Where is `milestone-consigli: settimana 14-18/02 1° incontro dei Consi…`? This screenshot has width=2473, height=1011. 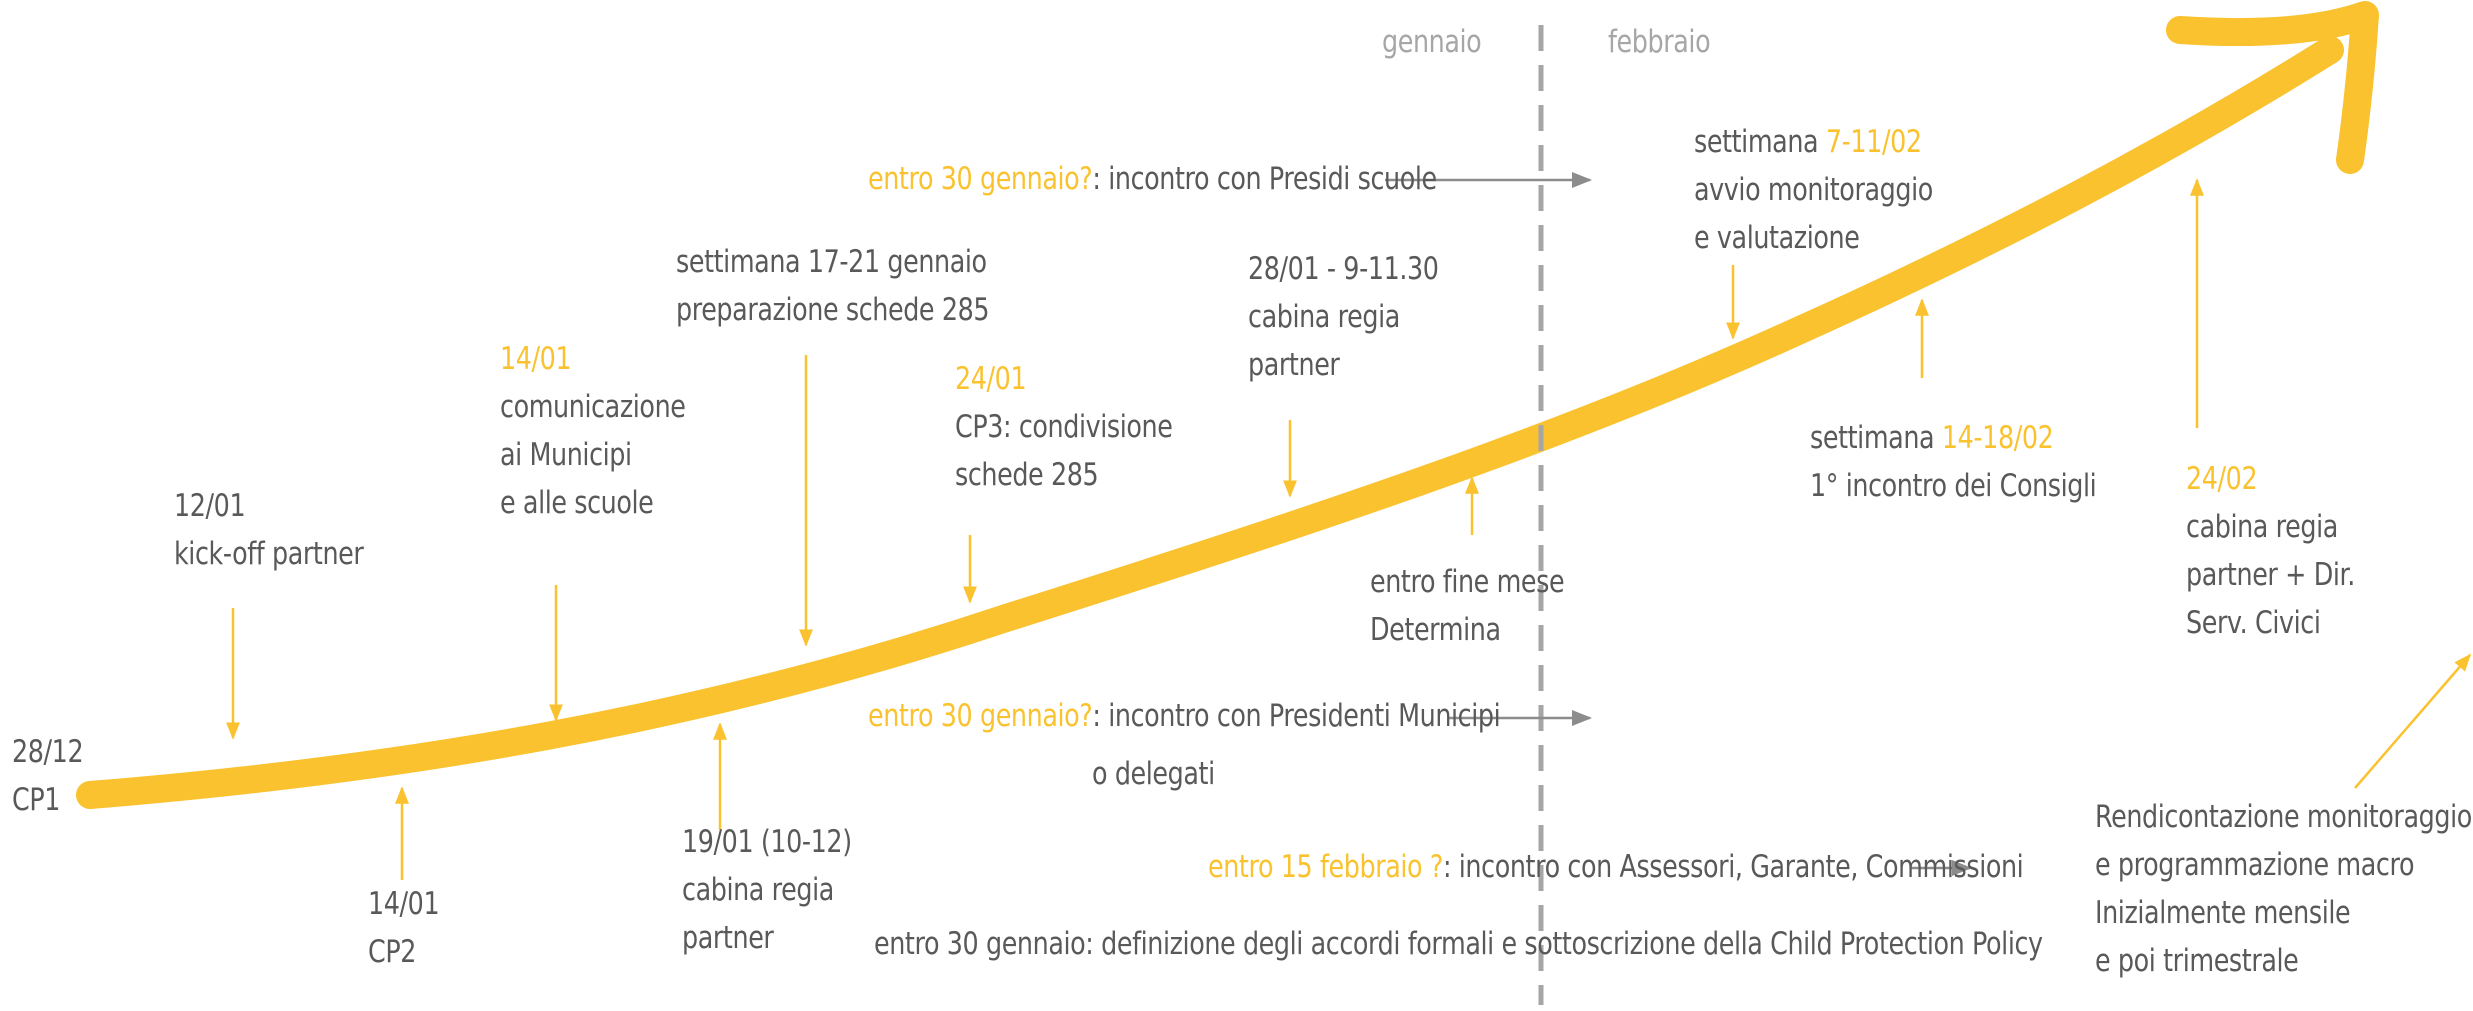
milestone-consigli: settimana 14-18/02 1° incontro dei Consi… is located at coordinates (1953, 462).